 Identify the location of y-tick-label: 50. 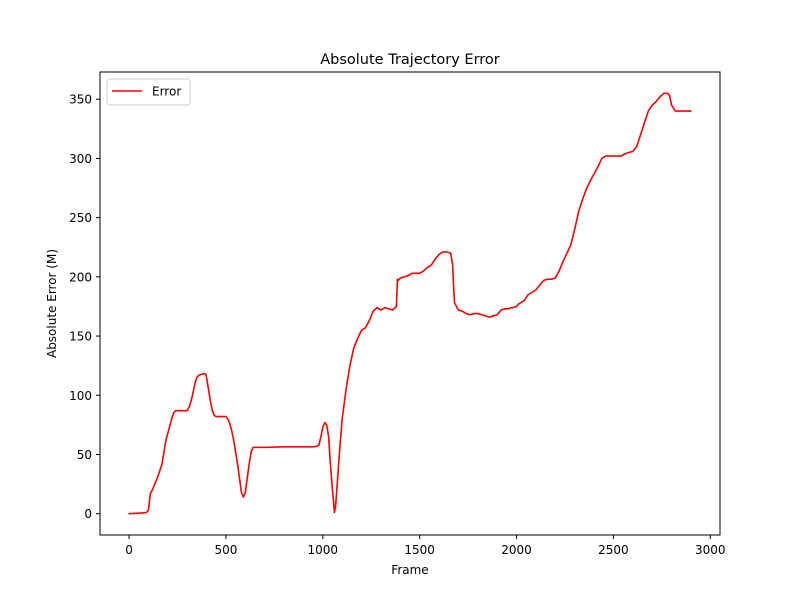
(84, 455).